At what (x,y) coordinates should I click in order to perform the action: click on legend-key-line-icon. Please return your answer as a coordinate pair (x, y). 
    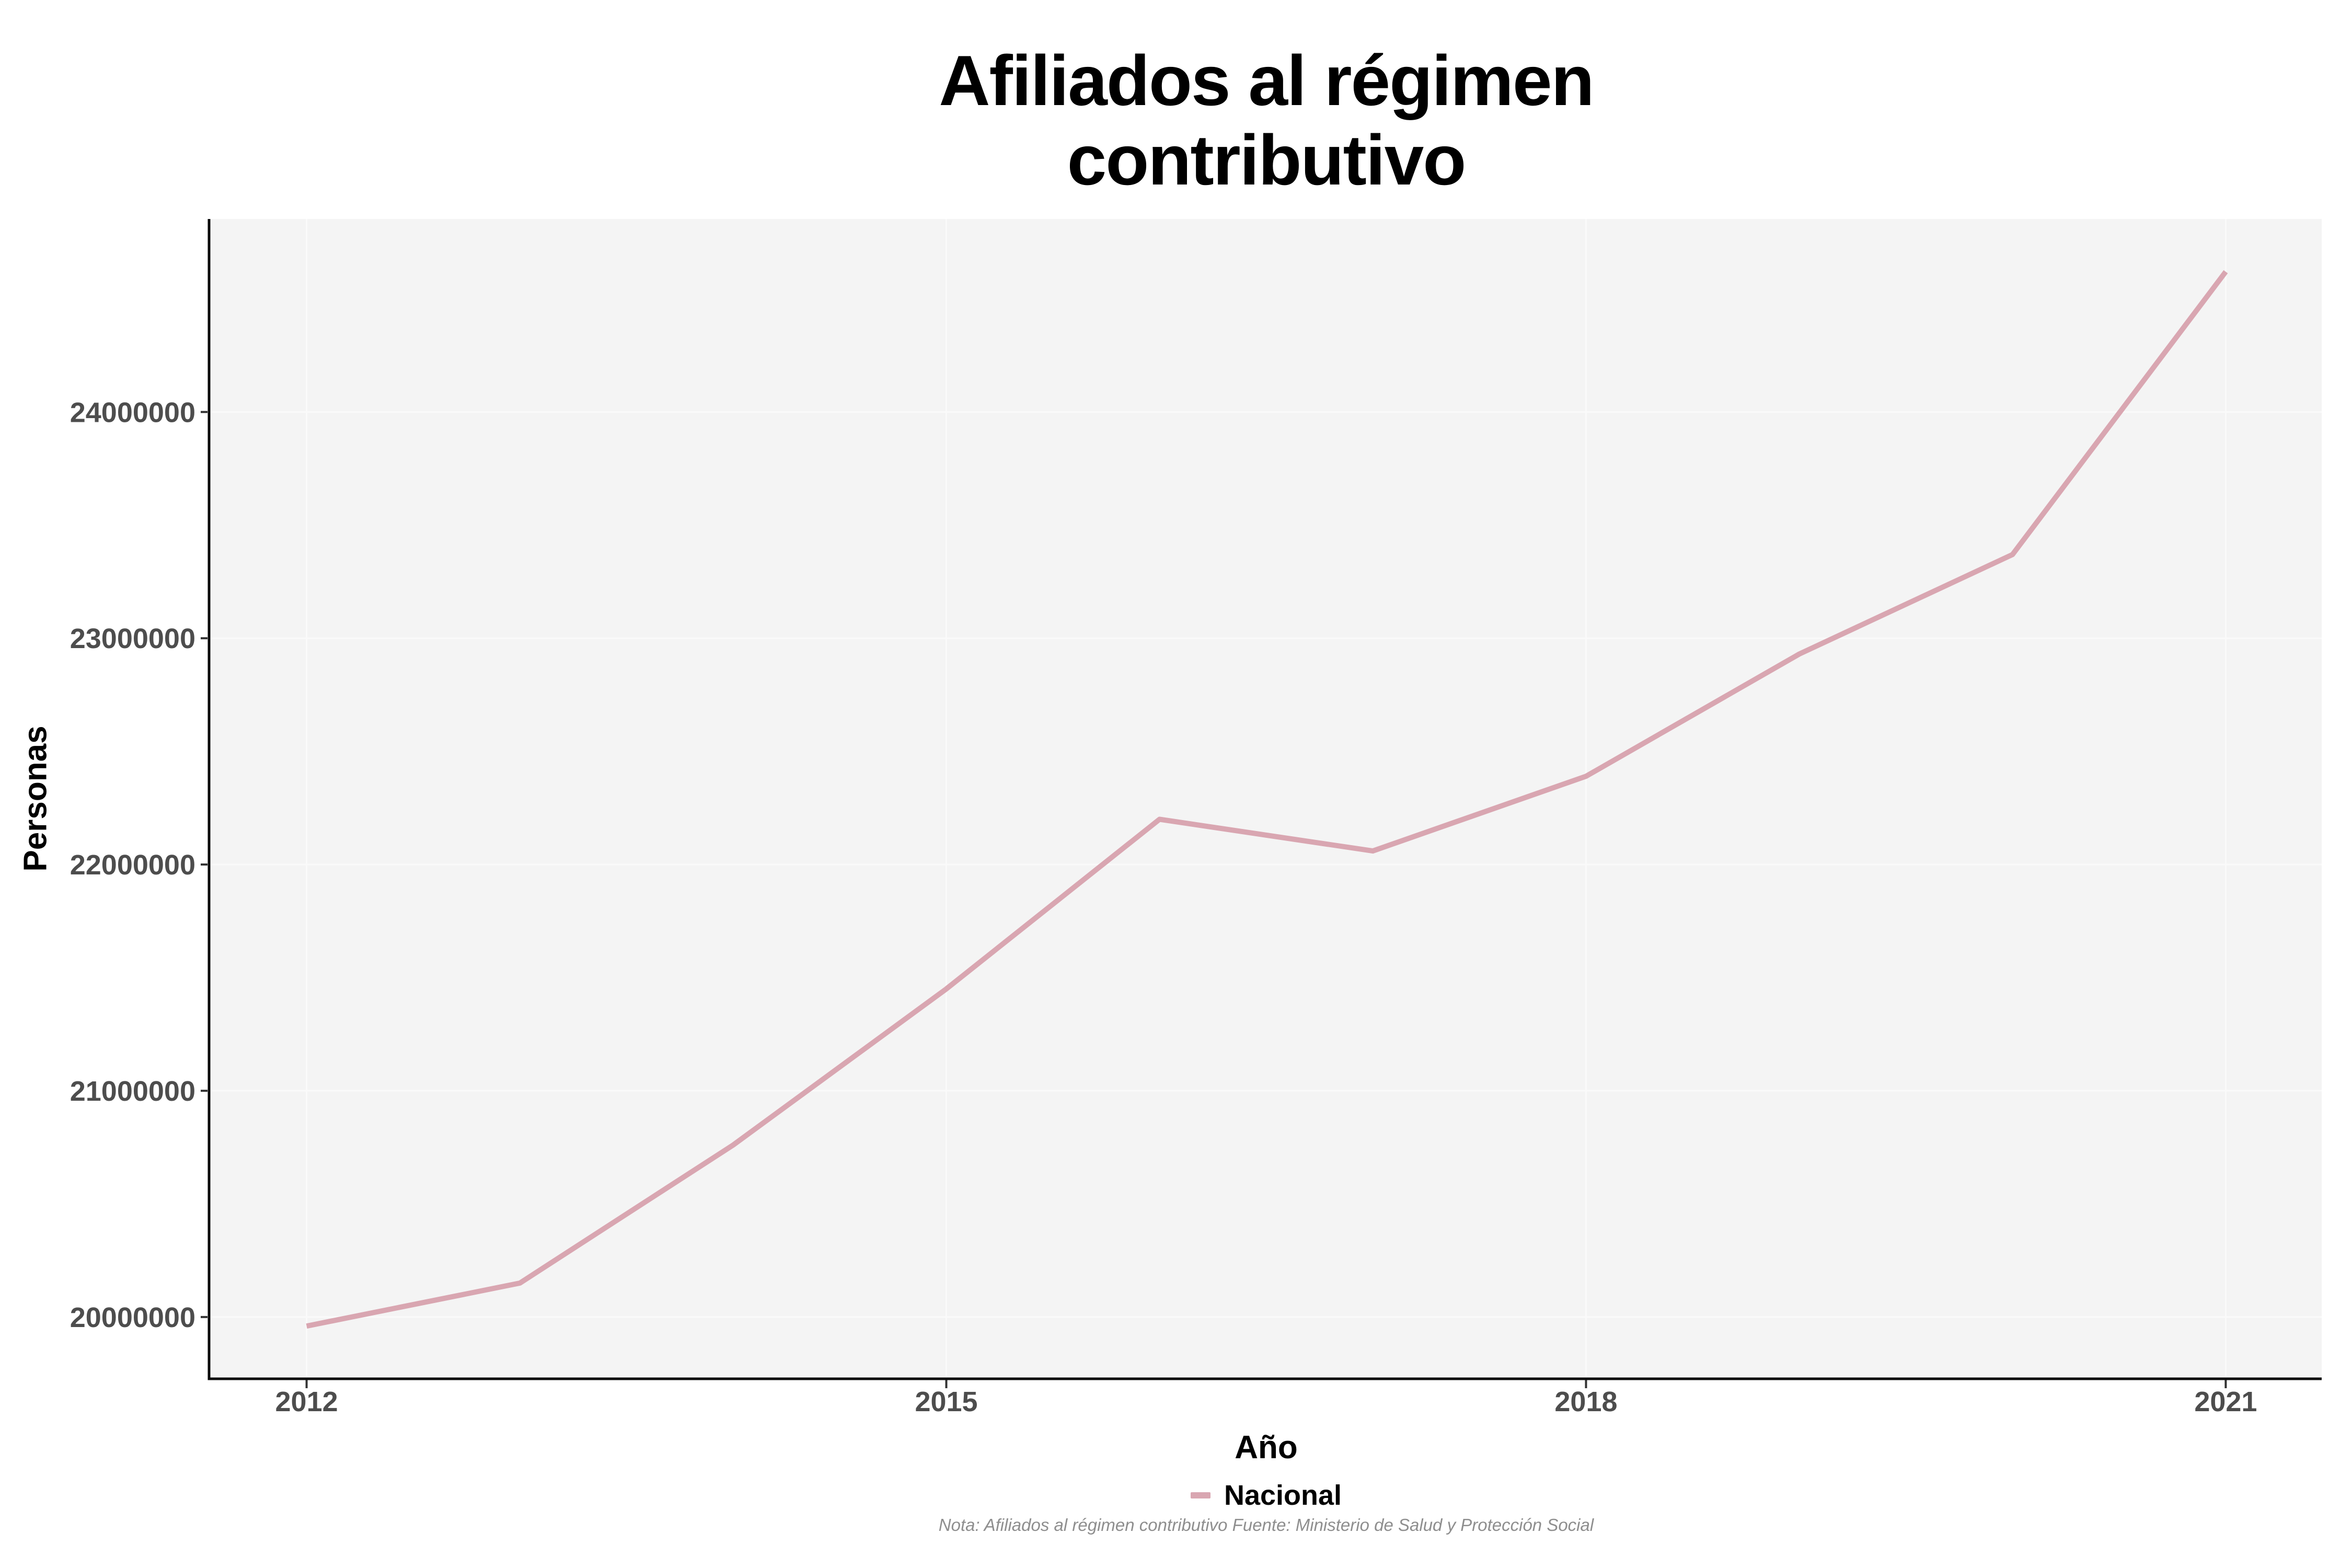
    Looking at the image, I should click on (1200, 1495).